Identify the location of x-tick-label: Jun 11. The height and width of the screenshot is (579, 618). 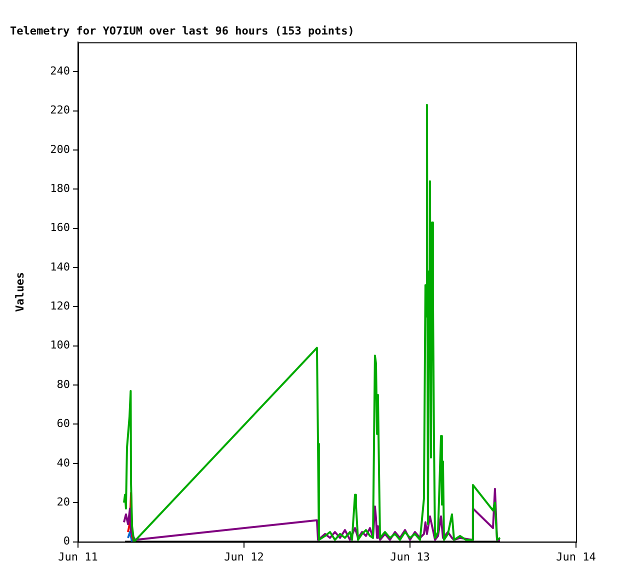
(78, 557).